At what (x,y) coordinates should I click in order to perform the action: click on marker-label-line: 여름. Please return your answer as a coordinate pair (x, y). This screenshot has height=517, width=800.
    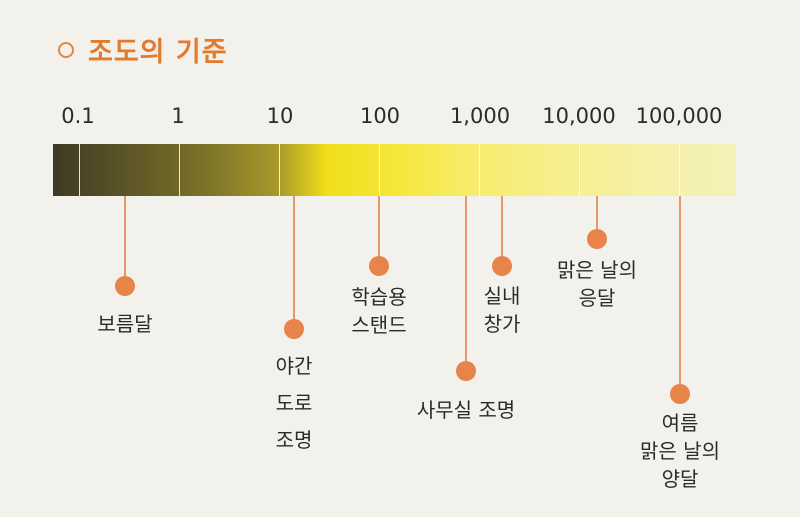
    Looking at the image, I should click on (680, 423).